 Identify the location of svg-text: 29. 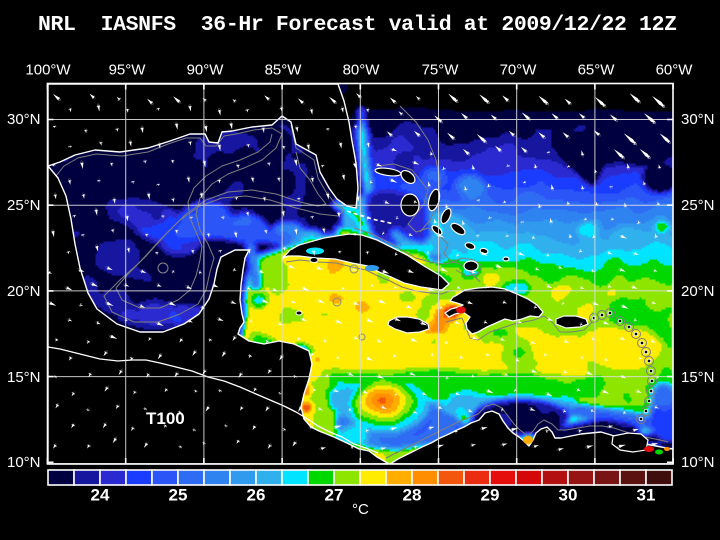
(490, 495).